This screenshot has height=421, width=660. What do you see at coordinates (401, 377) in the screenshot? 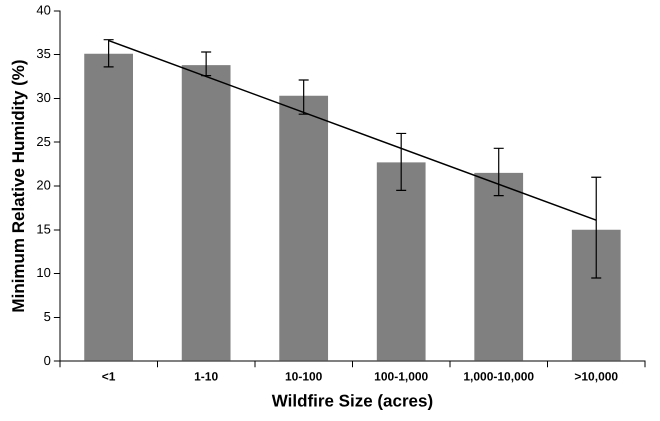
I see `x-tick-label: 100-1,000` at bounding box center [401, 377].